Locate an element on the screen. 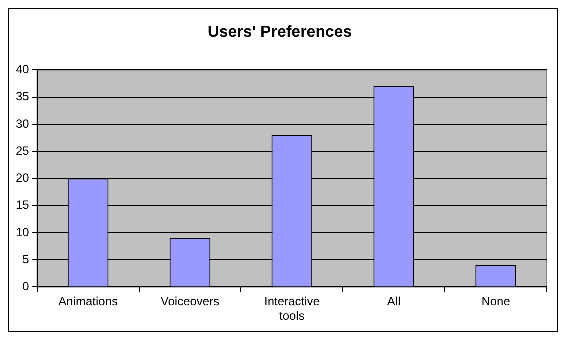  y-tick-label: 40 is located at coordinates (23, 69).